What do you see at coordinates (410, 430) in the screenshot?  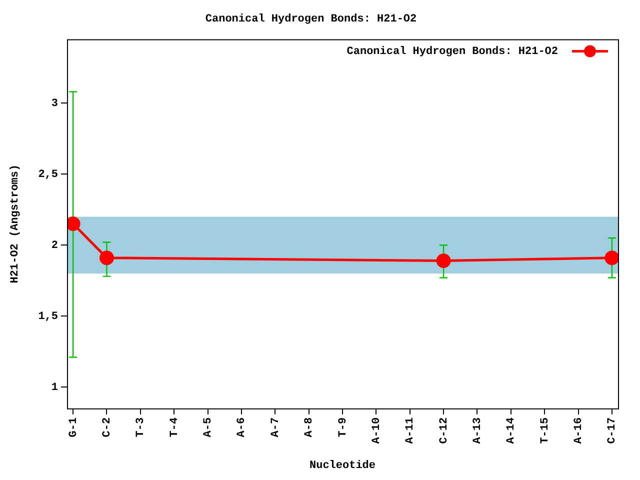 I see `x-tick-label: A-11` at bounding box center [410, 430].